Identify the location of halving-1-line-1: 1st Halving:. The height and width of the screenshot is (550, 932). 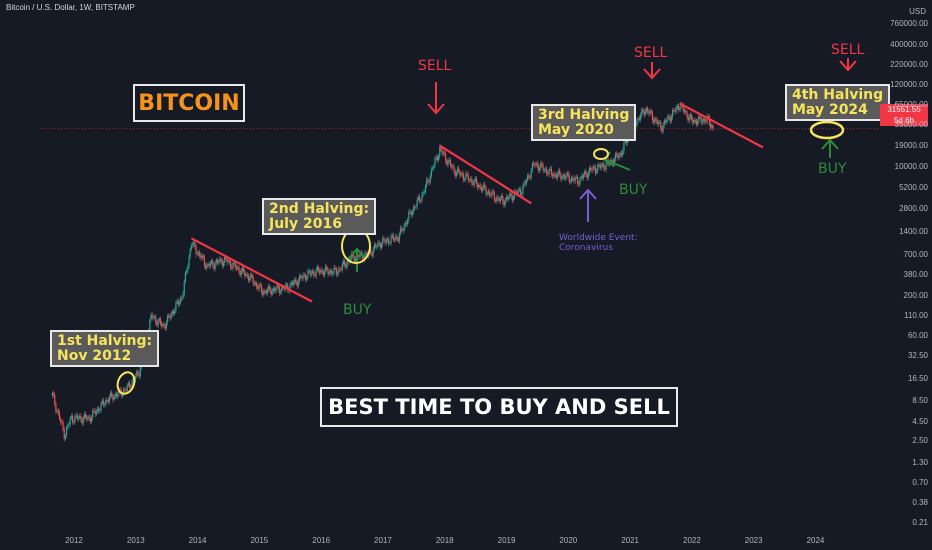
(105, 341).